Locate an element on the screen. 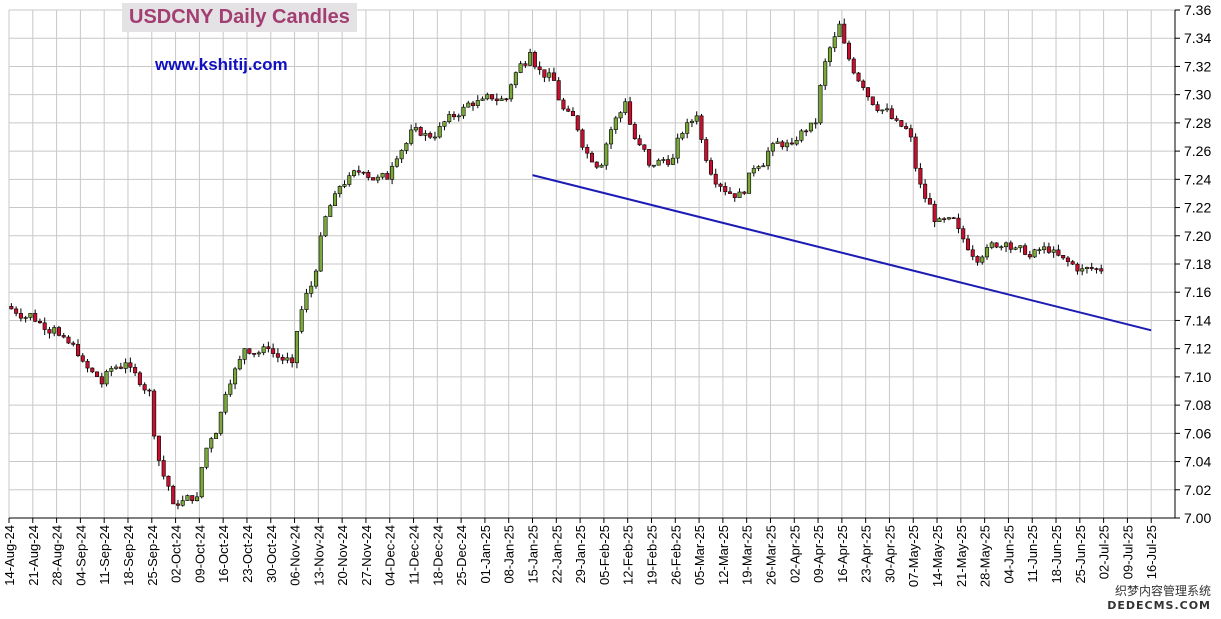  x-tick-label: 12-Feb-25 is located at coordinates (628, 555).